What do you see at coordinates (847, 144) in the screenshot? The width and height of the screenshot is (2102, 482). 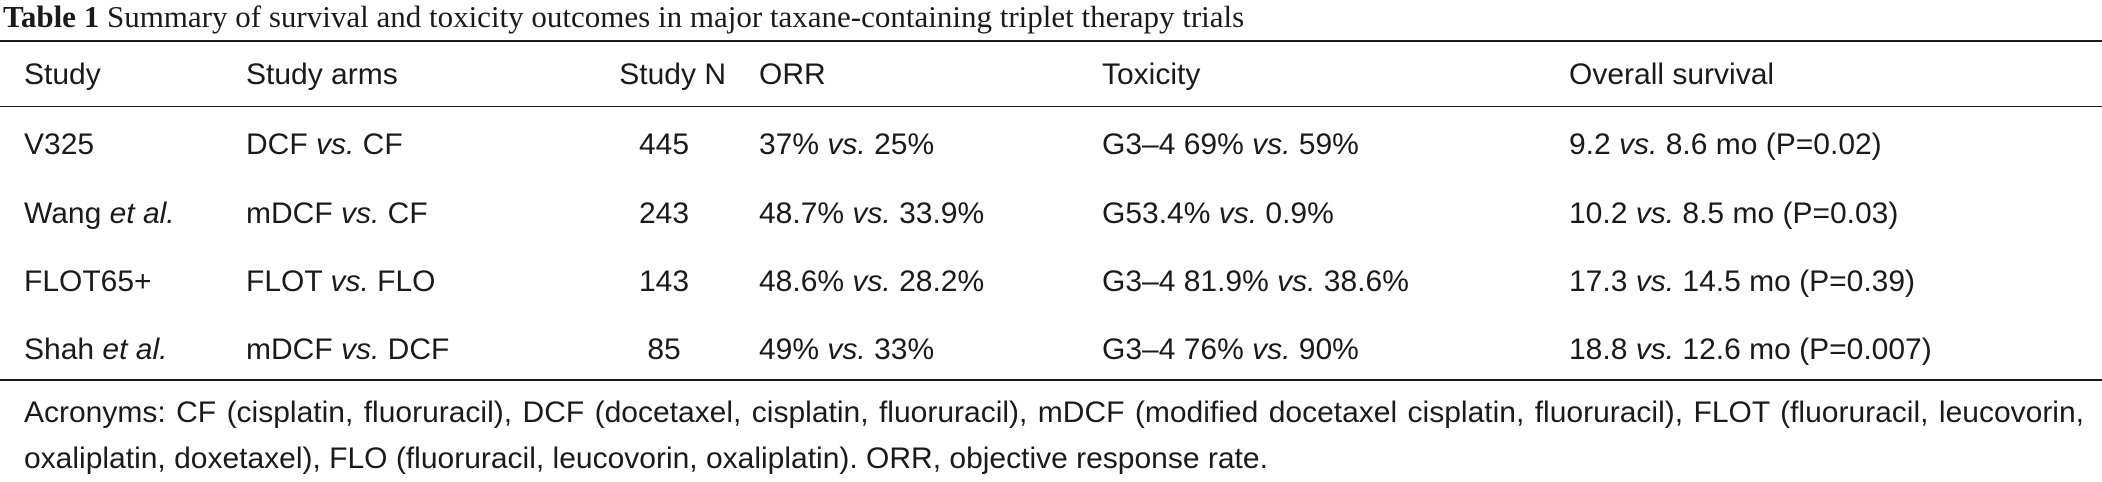 I see `cell-orr: 37% vs. 25%` at bounding box center [847, 144].